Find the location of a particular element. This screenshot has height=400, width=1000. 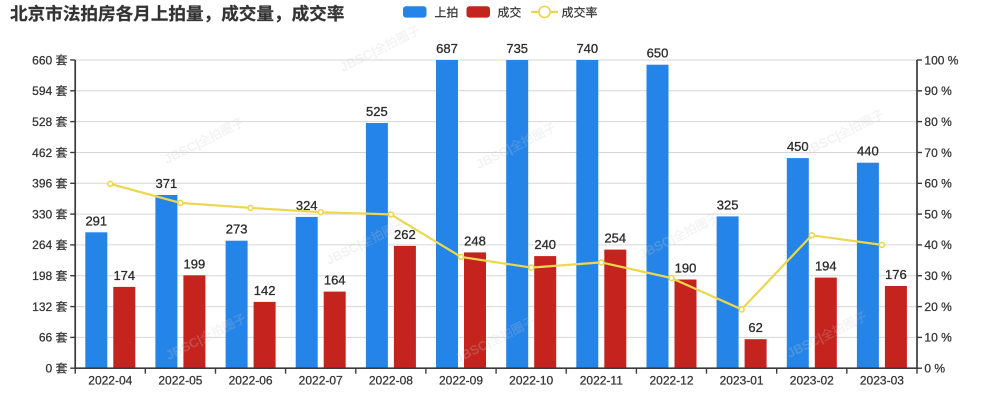

svg-text: 2023-02 is located at coordinates (812, 381).